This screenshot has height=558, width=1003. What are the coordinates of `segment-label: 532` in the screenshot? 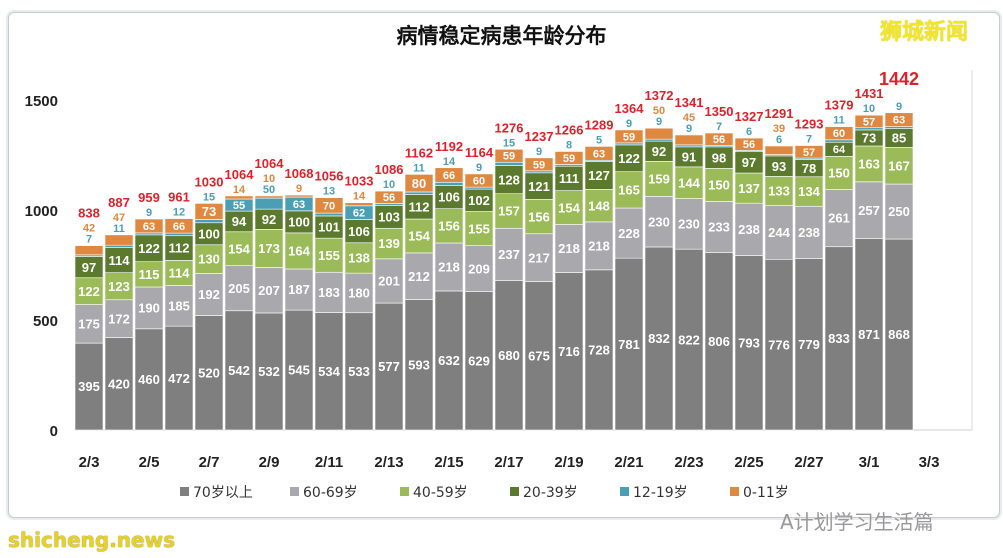 It's located at (269, 371).